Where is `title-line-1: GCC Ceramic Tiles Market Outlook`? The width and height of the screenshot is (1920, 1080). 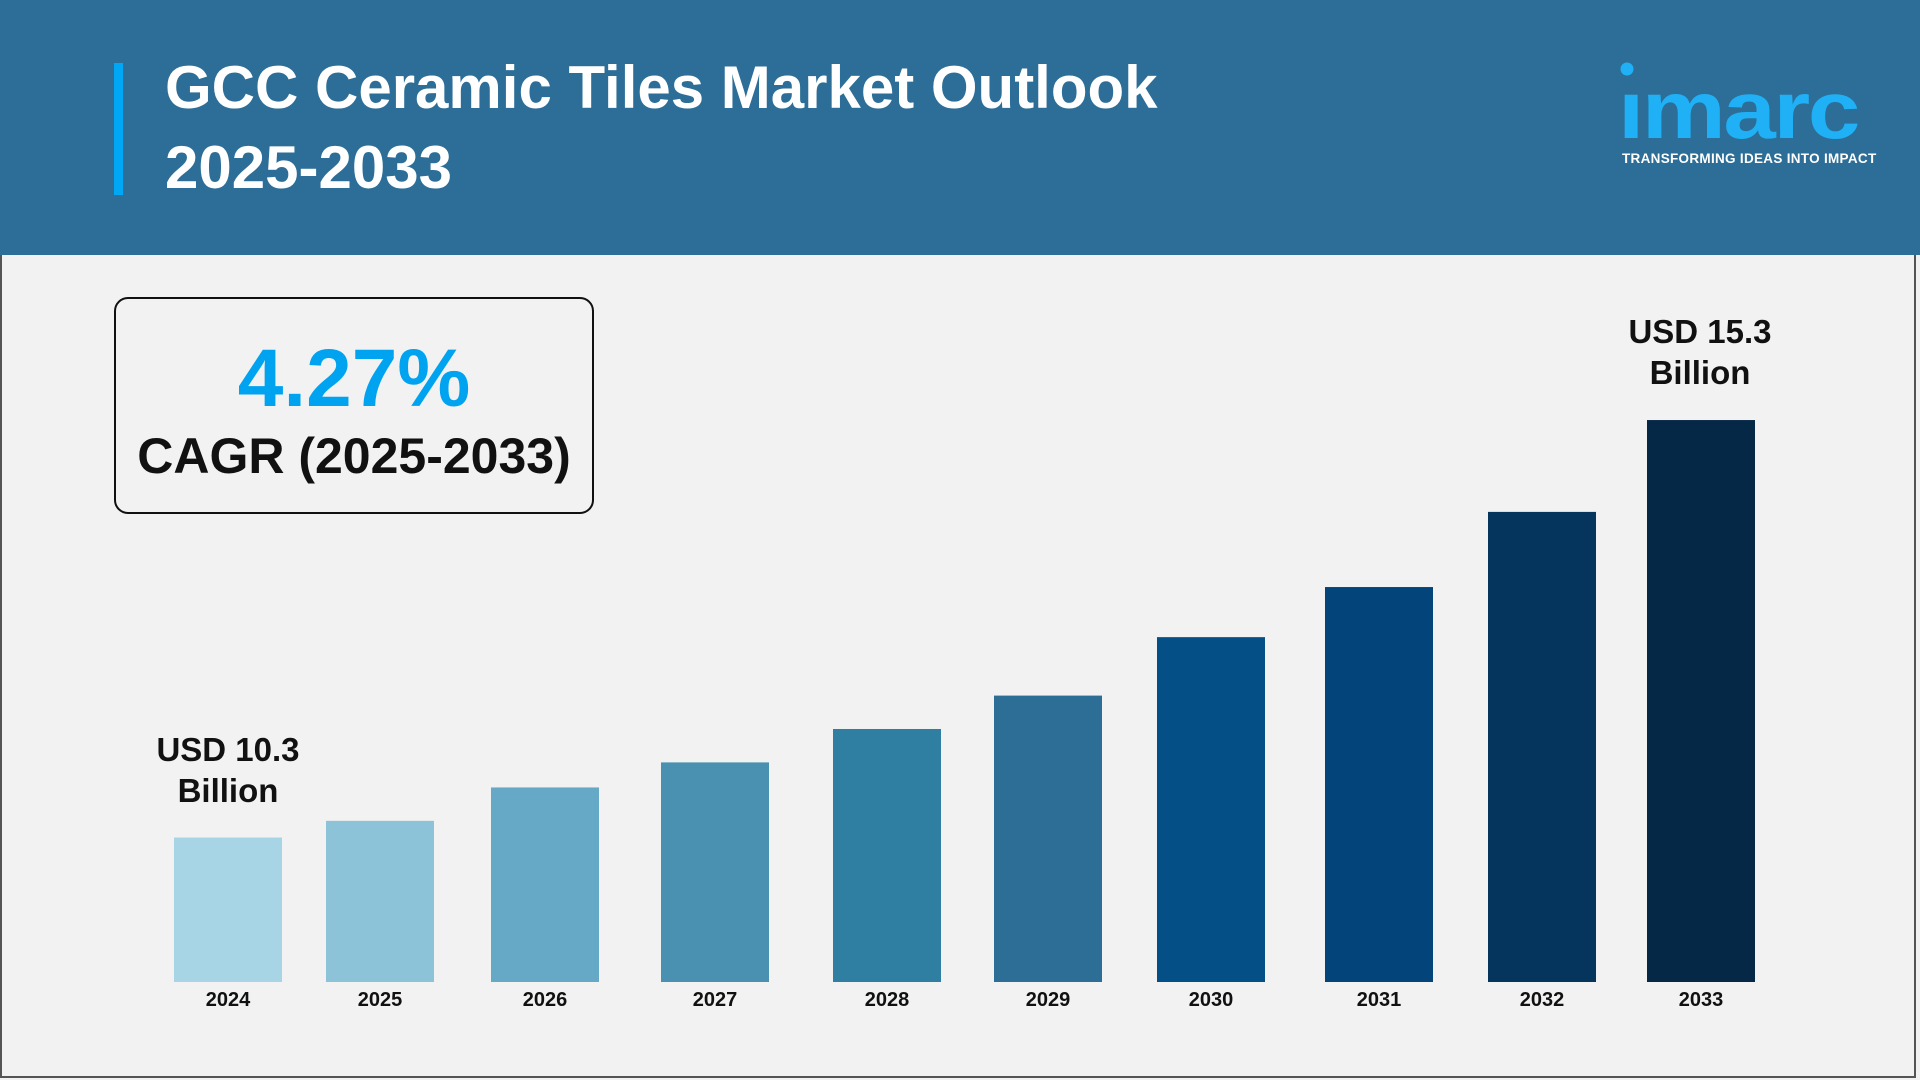
title-line-1: GCC Ceramic Tiles Market Outlook is located at coordinates (661, 87).